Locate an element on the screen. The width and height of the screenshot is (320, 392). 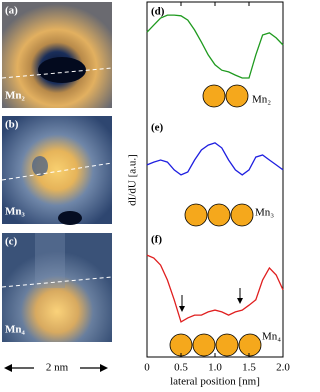
panel-label: (d) is located at coordinates (158, 12).